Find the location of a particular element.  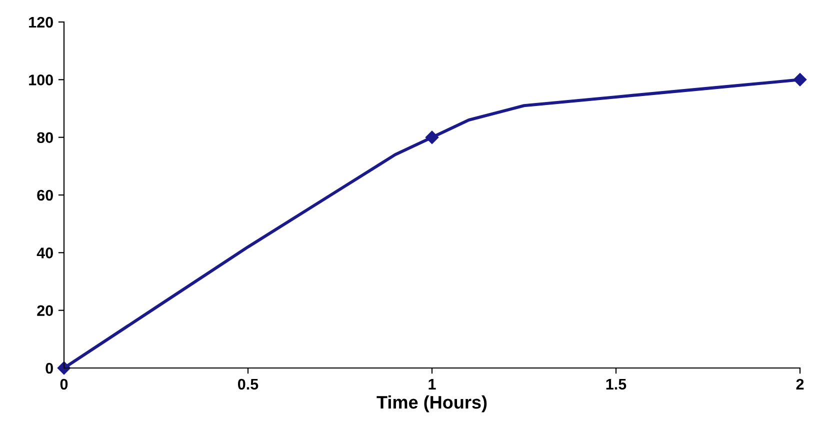

y-tick-label: 0 is located at coordinates (49, 368).